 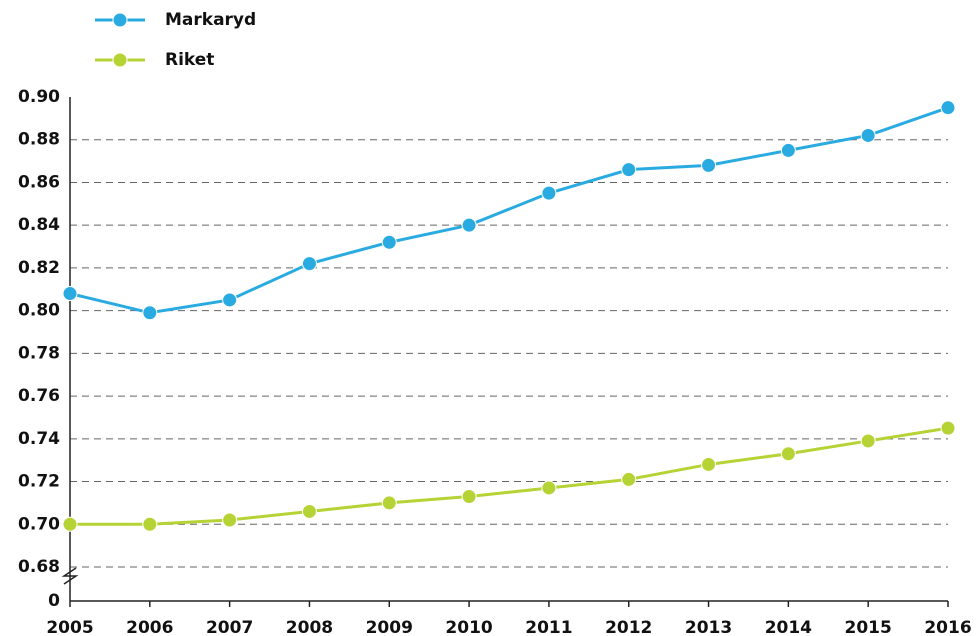 What do you see at coordinates (210, 20) in the screenshot?
I see `legend-label: Markaryd` at bounding box center [210, 20].